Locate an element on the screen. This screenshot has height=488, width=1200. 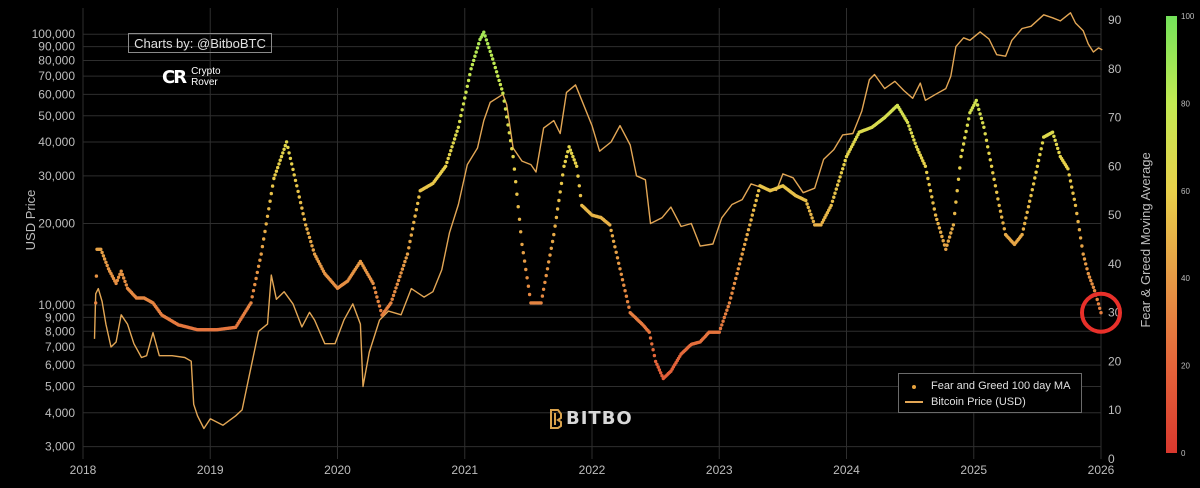
left-tick-label: 100,000 is located at coordinates (54, 34).